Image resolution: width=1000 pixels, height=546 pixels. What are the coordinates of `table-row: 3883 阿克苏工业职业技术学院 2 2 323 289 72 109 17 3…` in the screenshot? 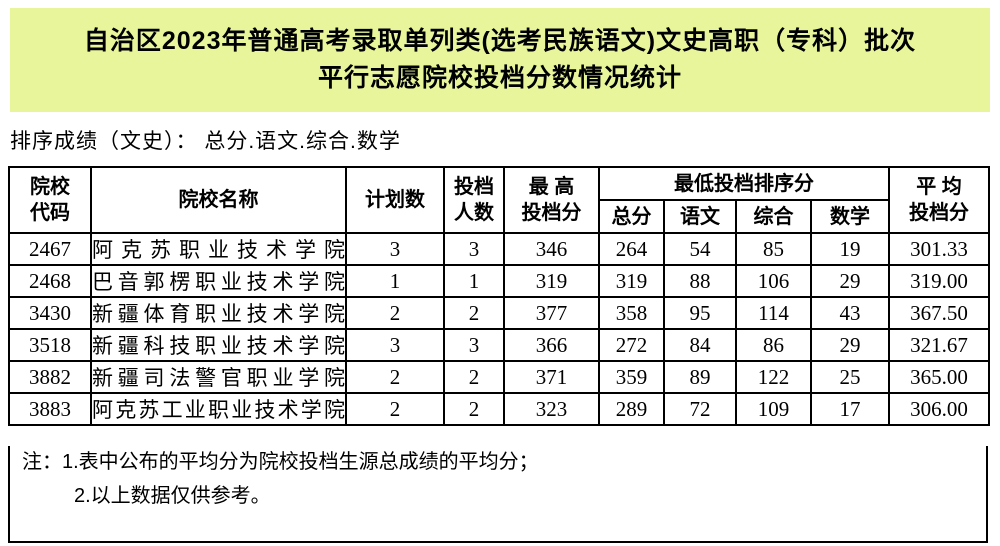 It's located at (499, 409).